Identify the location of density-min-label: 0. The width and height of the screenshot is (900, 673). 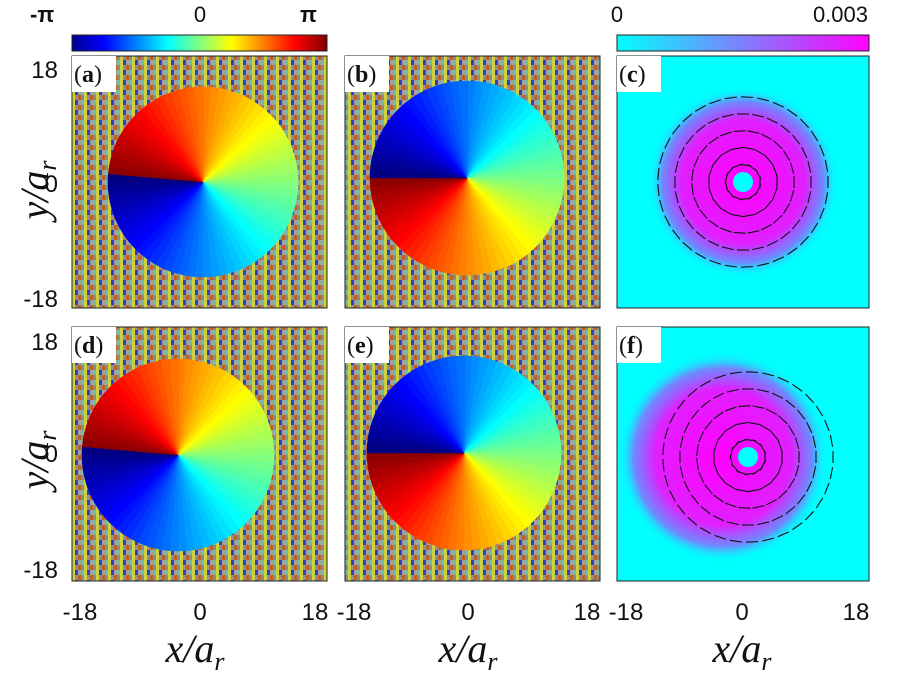
(617, 14).